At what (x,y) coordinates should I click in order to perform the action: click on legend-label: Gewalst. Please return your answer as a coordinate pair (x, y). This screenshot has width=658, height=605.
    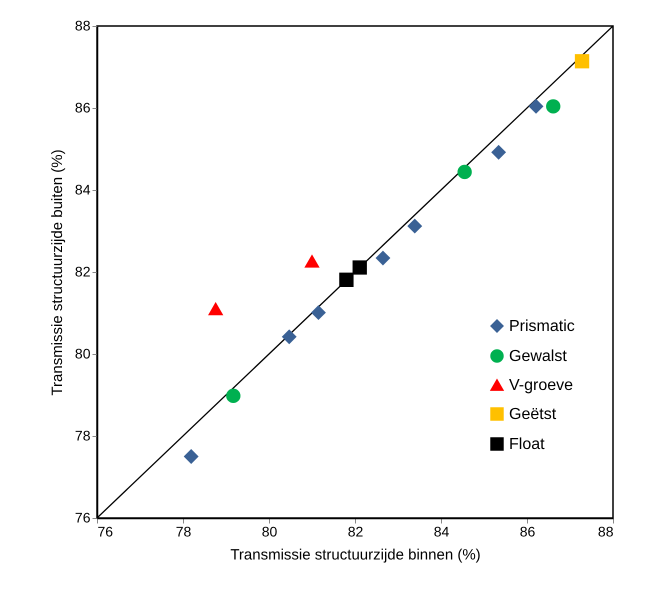
    Looking at the image, I should click on (538, 356).